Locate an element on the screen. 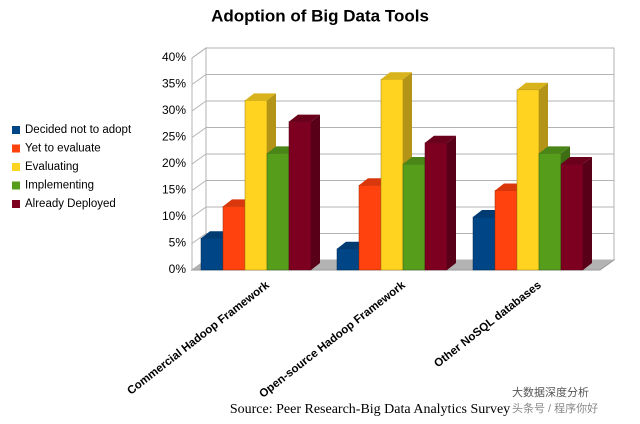 This screenshot has height=424, width=640. watermark: 大数据深度分析 is located at coordinates (550, 392).